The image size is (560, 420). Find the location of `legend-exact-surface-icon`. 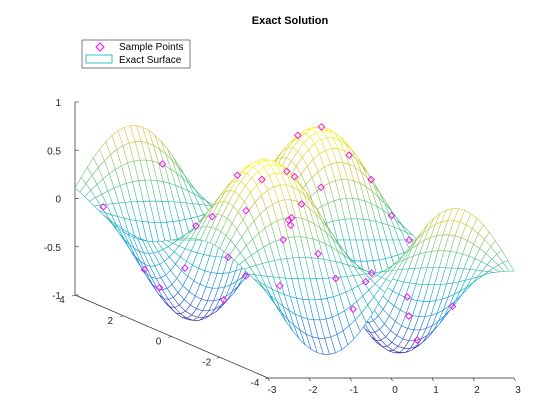

legend-exact-surface-icon is located at coordinates (99, 59).